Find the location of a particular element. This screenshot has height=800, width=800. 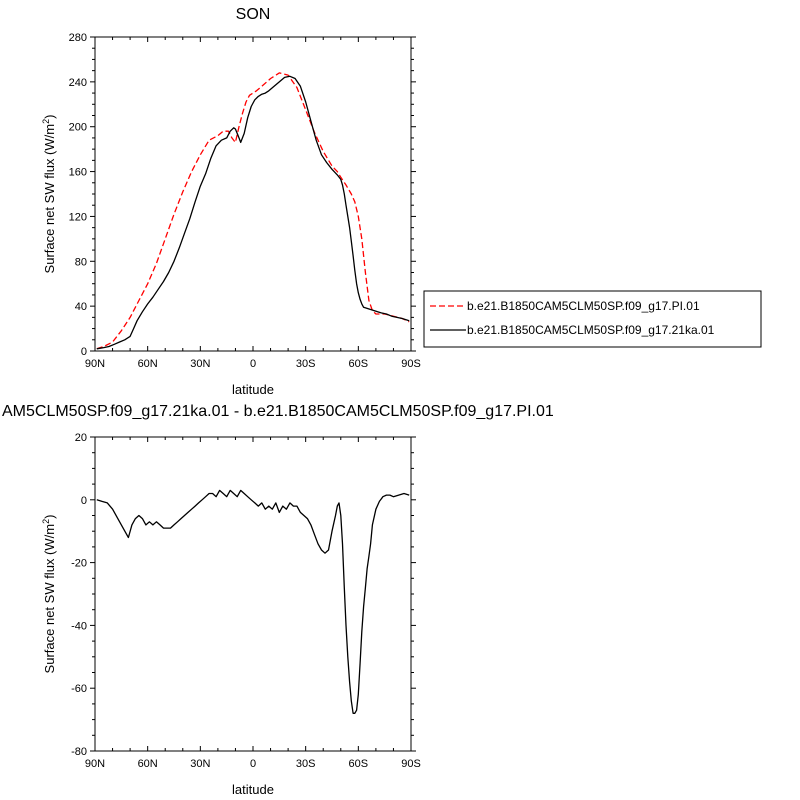

top-xtick-label-6: 90S is located at coordinates (411, 364).